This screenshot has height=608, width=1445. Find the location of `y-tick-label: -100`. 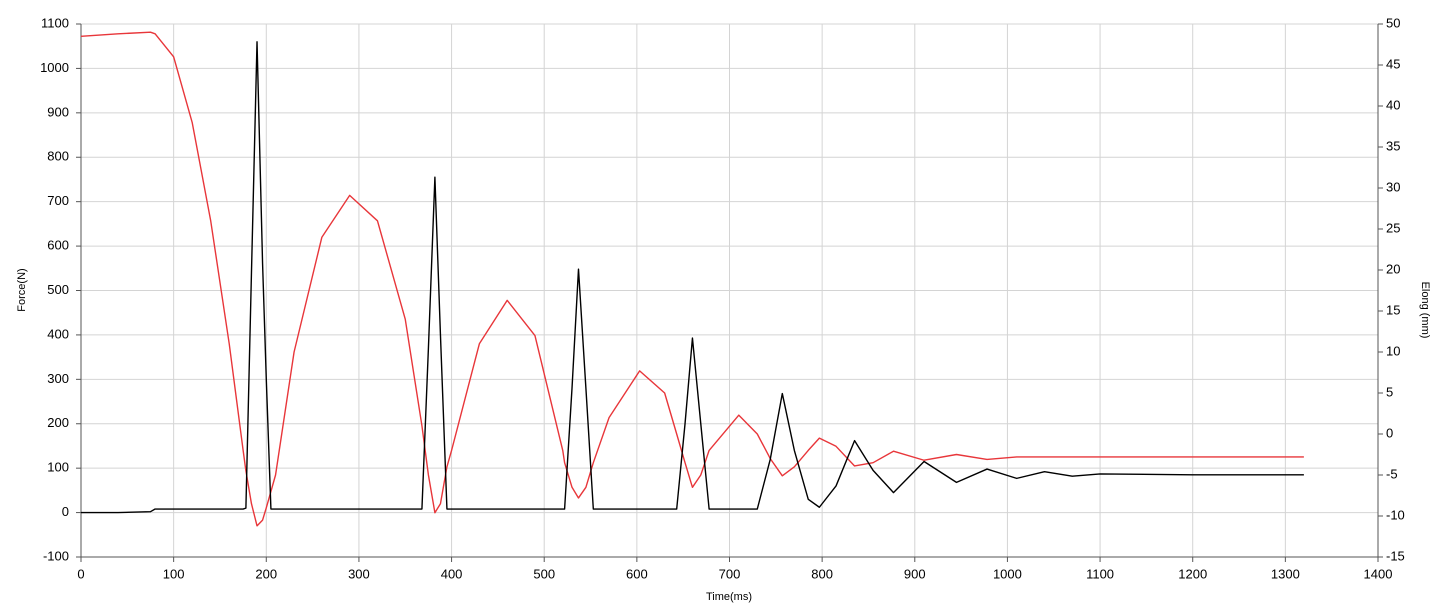

y-tick-label: -100 is located at coordinates (56, 555).